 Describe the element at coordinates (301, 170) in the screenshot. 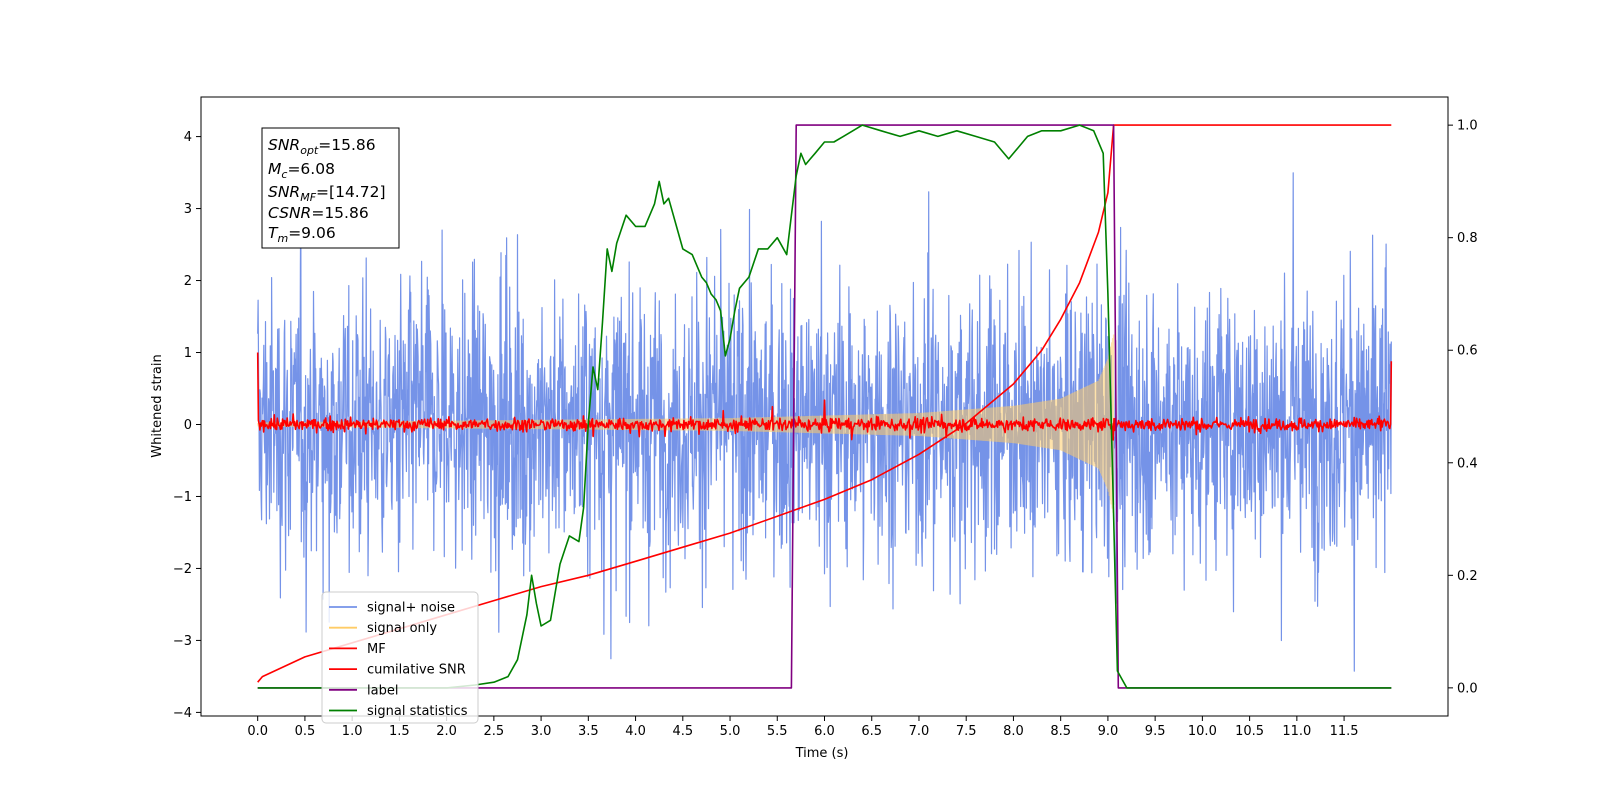

I see `annotation-mc: Mc=6.08` at that location.